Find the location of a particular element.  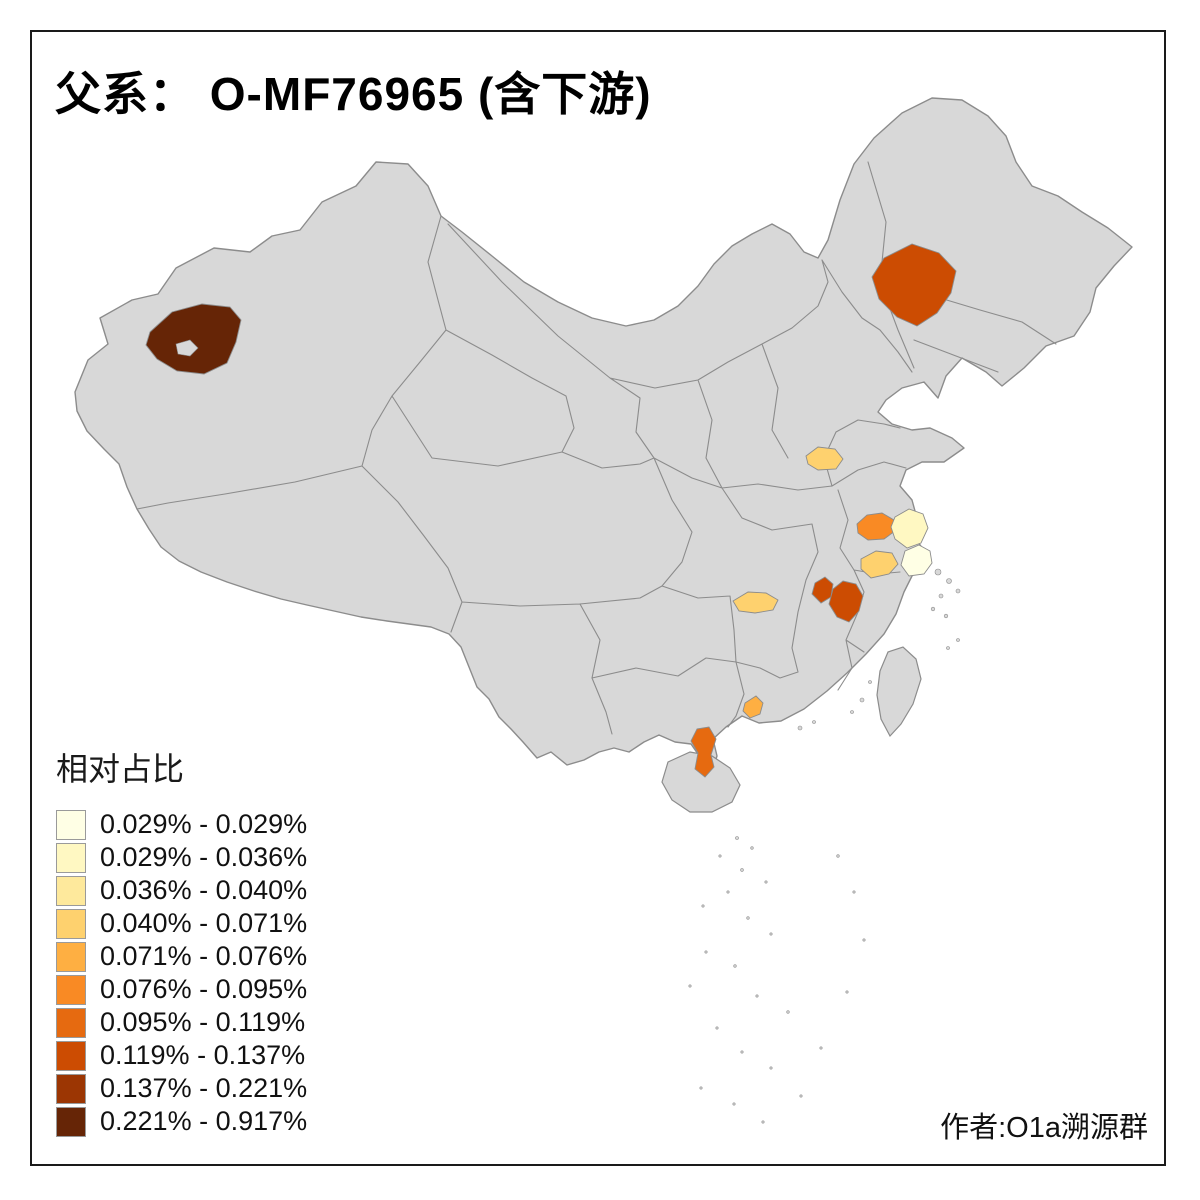

legend-label: 0.076% - 0.095% is located at coordinates (204, 989).